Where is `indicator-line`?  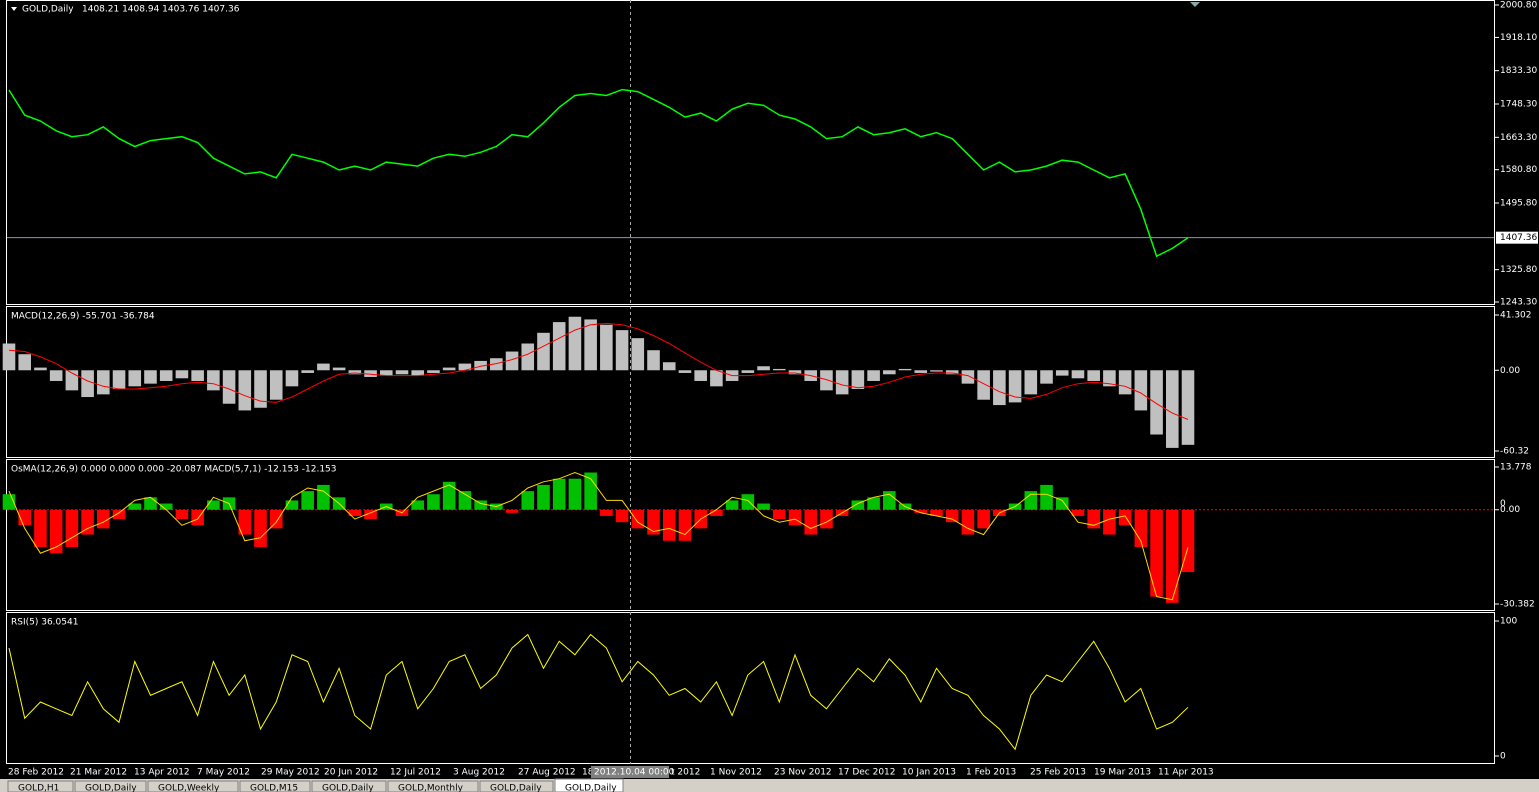
indicator-line is located at coordinates (598, 692).